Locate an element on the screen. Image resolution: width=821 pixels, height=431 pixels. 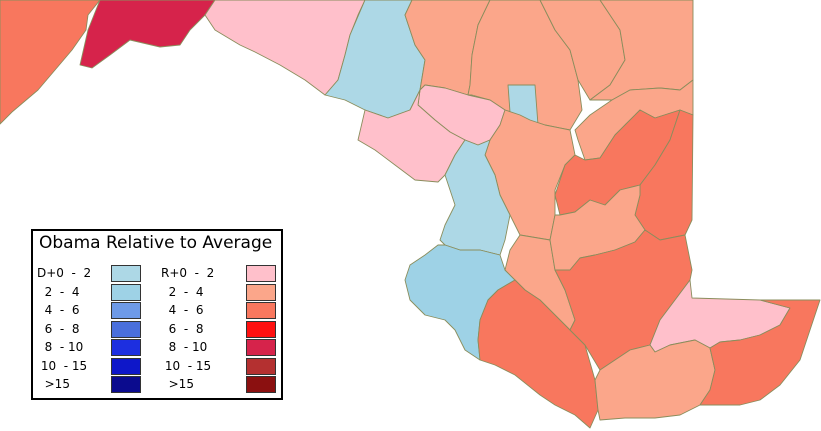
county-worcester is located at coordinates (760, 352).